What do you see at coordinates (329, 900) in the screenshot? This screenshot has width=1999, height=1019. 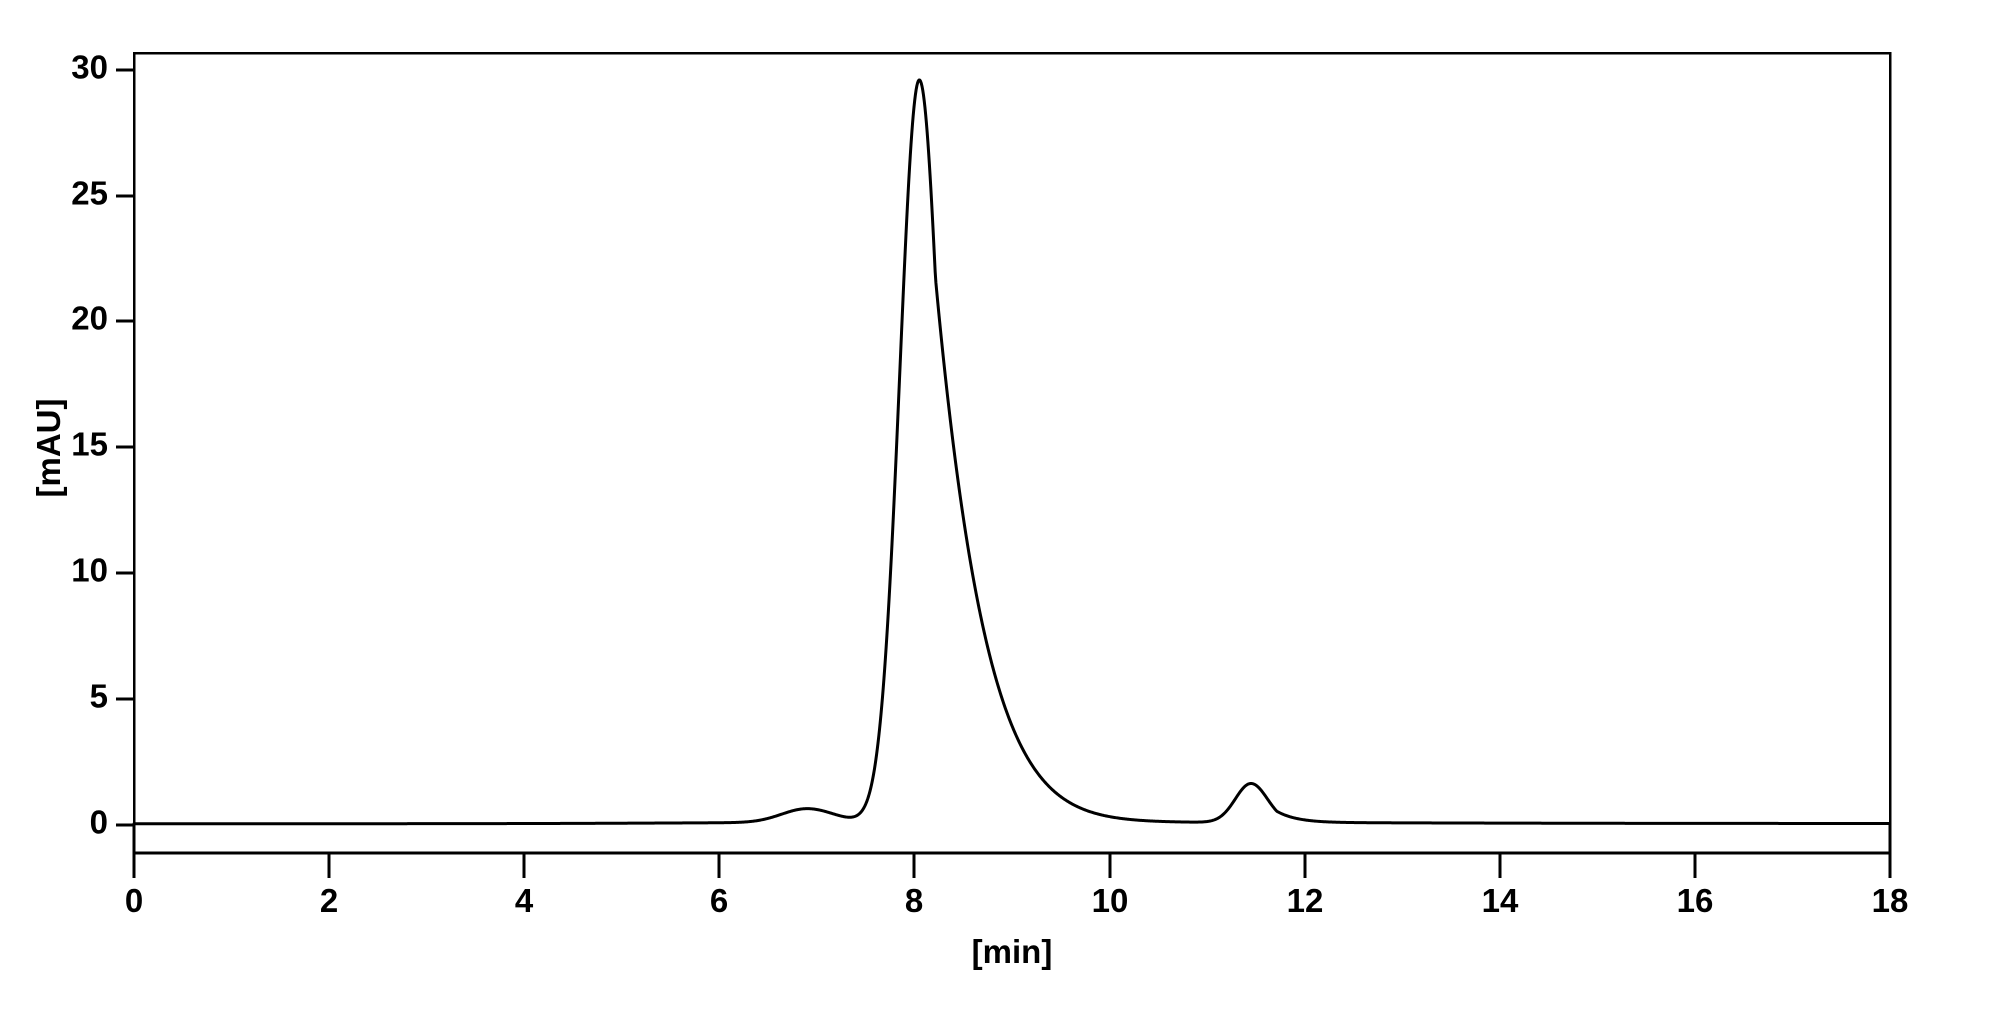 I see `x-tick-label-2: 2` at bounding box center [329, 900].